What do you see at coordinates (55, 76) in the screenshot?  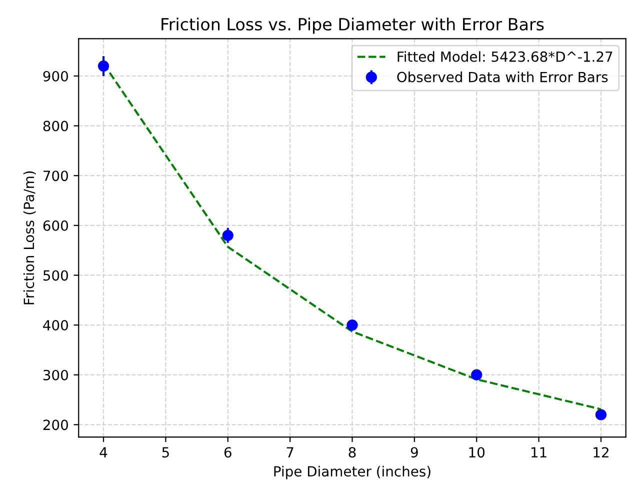 I see `y-tick-label: 900` at bounding box center [55, 76].